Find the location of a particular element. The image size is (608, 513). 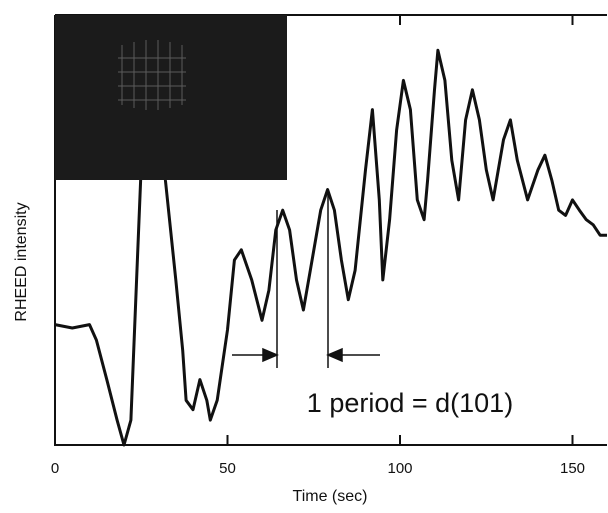

x-tick-label: 150 is located at coordinates (572, 468).